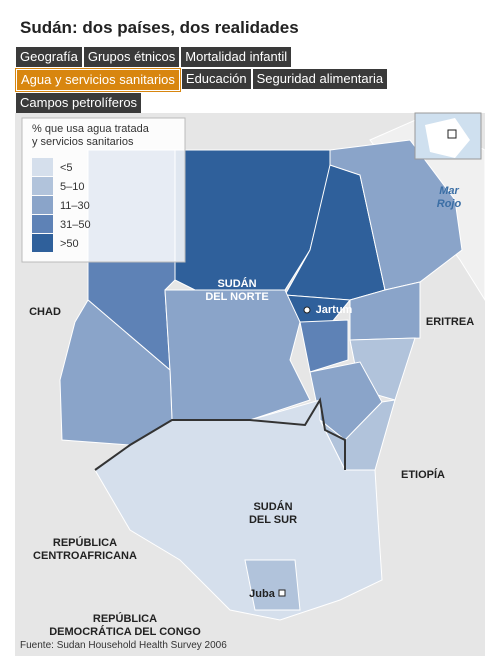  Describe the element at coordinates (125, 631) in the screenshot. I see `map-label: DEMOCRÁTICA DEL CONGO` at that location.